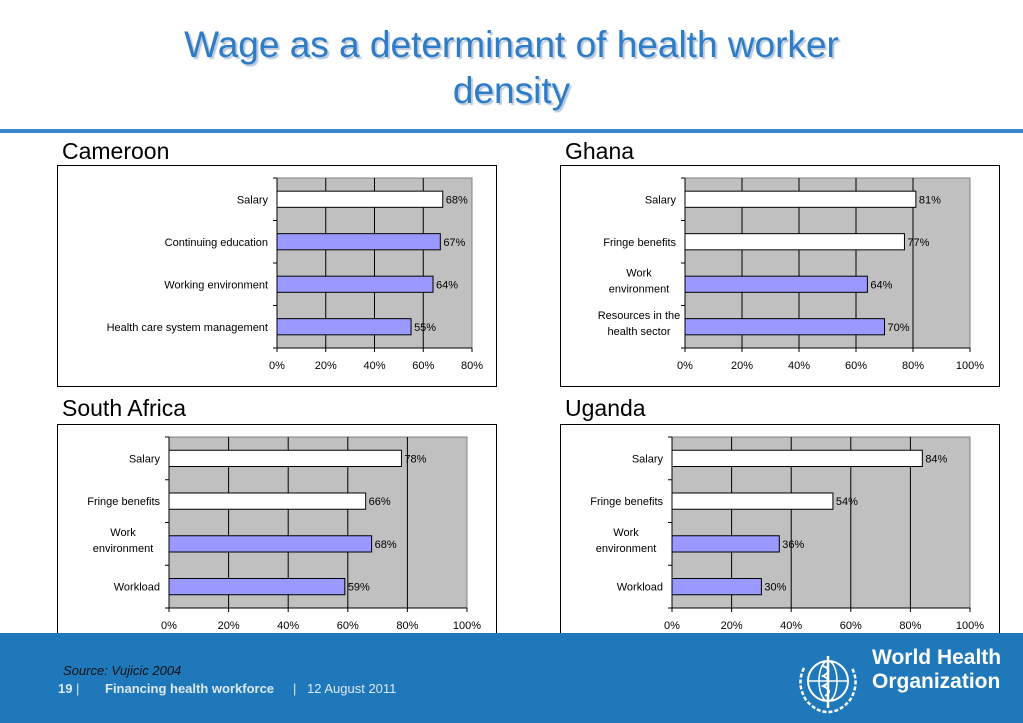 The width and height of the screenshot is (1023, 723). Describe the element at coordinates (847, 502) in the screenshot. I see `data-label: 54%` at that location.